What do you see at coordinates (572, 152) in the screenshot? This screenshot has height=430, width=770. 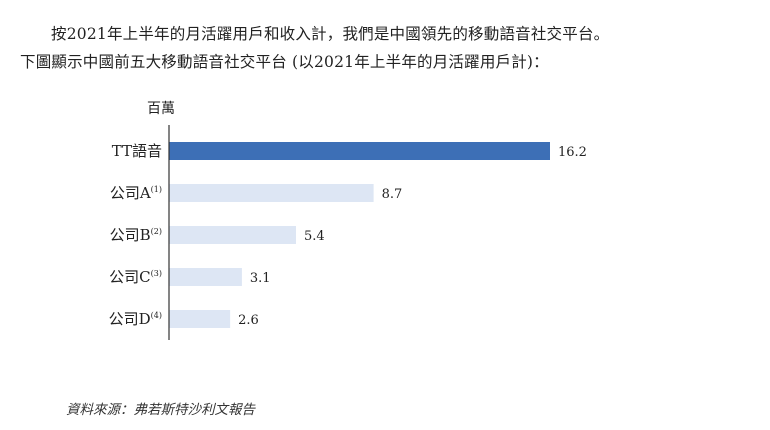 I see `value-label-0: 16.2` at bounding box center [572, 152].